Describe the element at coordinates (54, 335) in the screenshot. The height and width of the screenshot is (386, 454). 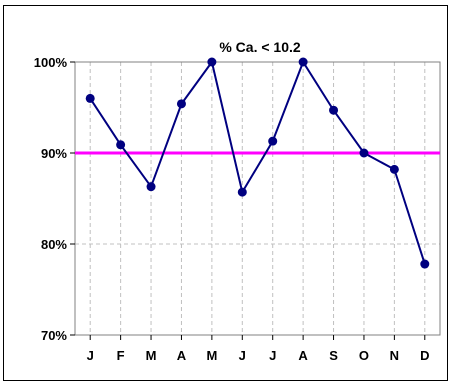
I see `y-tick-label: 70%` at that location.